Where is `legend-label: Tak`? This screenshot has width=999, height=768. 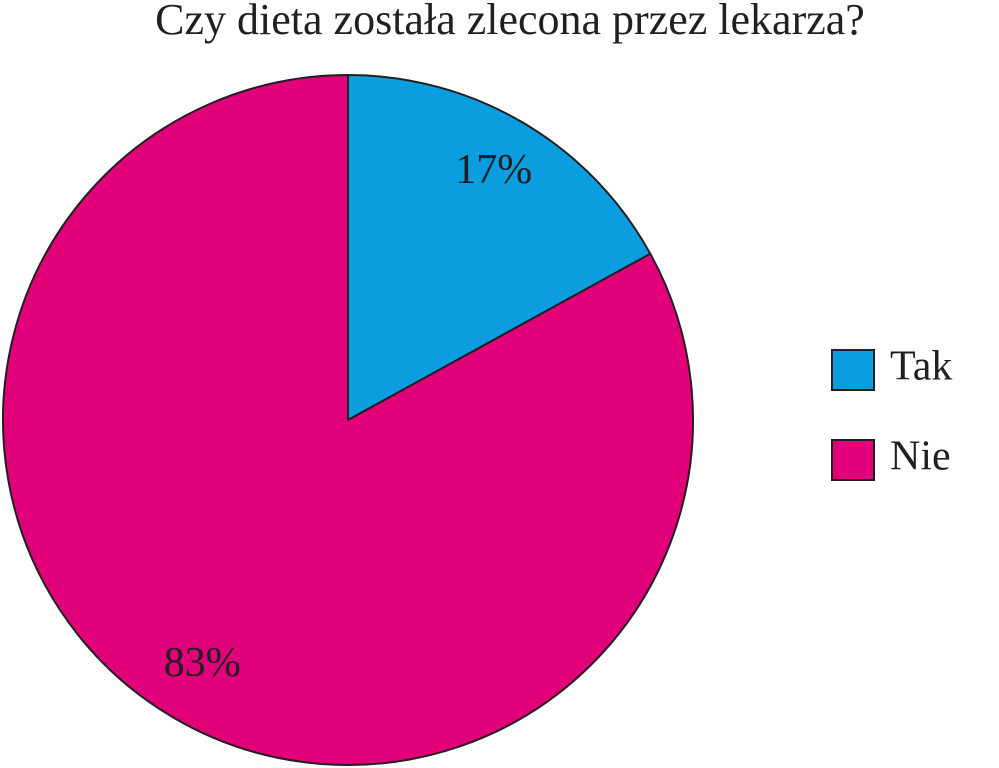 legend-label: Tak is located at coordinates (921, 367).